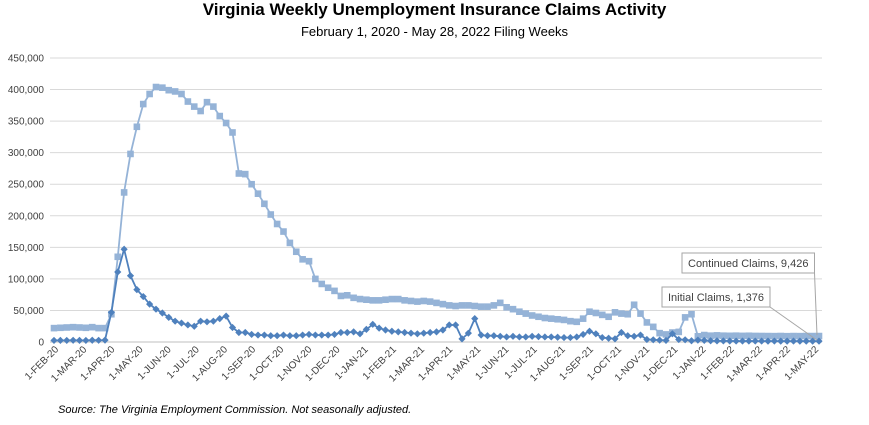 The width and height of the screenshot is (869, 425). Describe the element at coordinates (716, 297) in the screenshot. I see `callout-box` at that location.